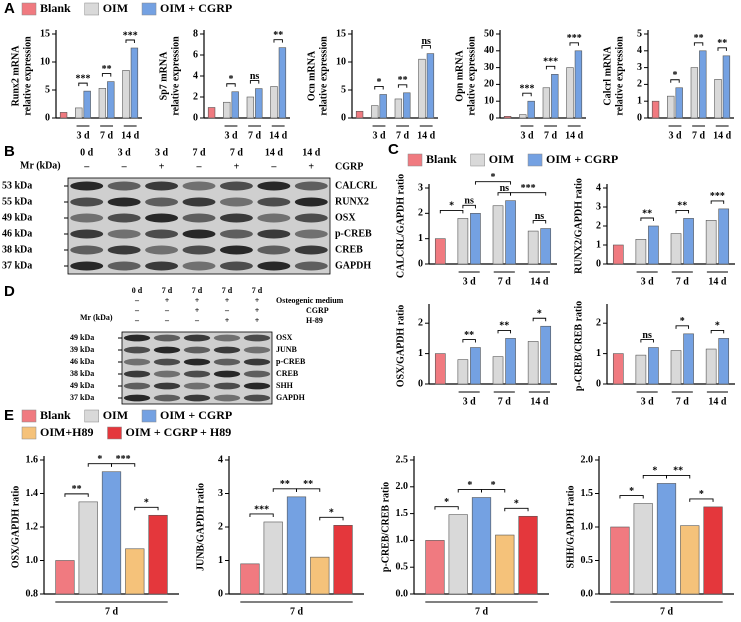 The width and height of the screenshot is (741, 622). What do you see at coordinates (317, 310) in the screenshot?
I see `condition-label: CGRP` at bounding box center [317, 310].